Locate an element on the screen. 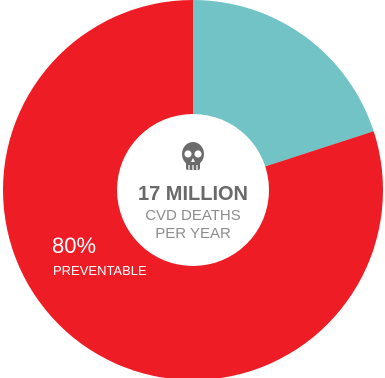 Image resolution: width=385 pixels, height=378 pixels. center-line-2: CVD DEATHS is located at coordinates (193, 215).